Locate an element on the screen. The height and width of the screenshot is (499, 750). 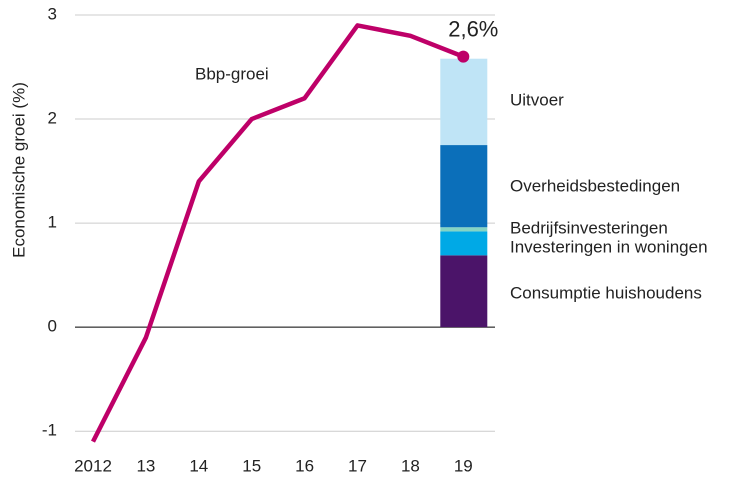
x-tick-label: 15 is located at coordinates (251, 465).